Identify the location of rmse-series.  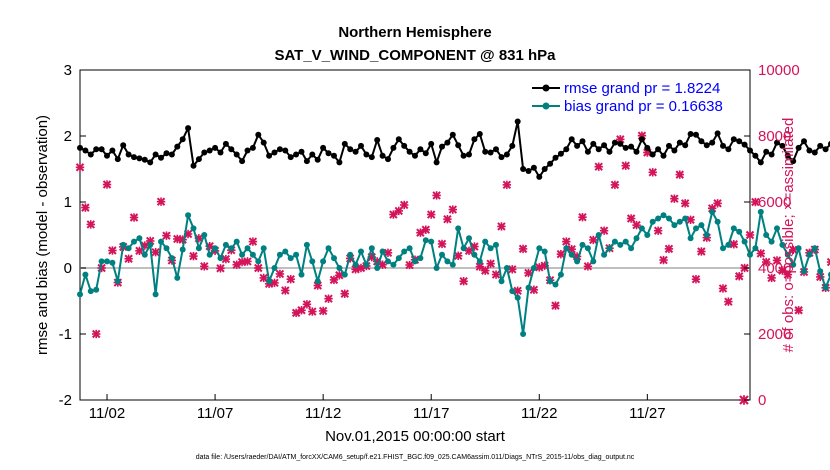
(453, 149).